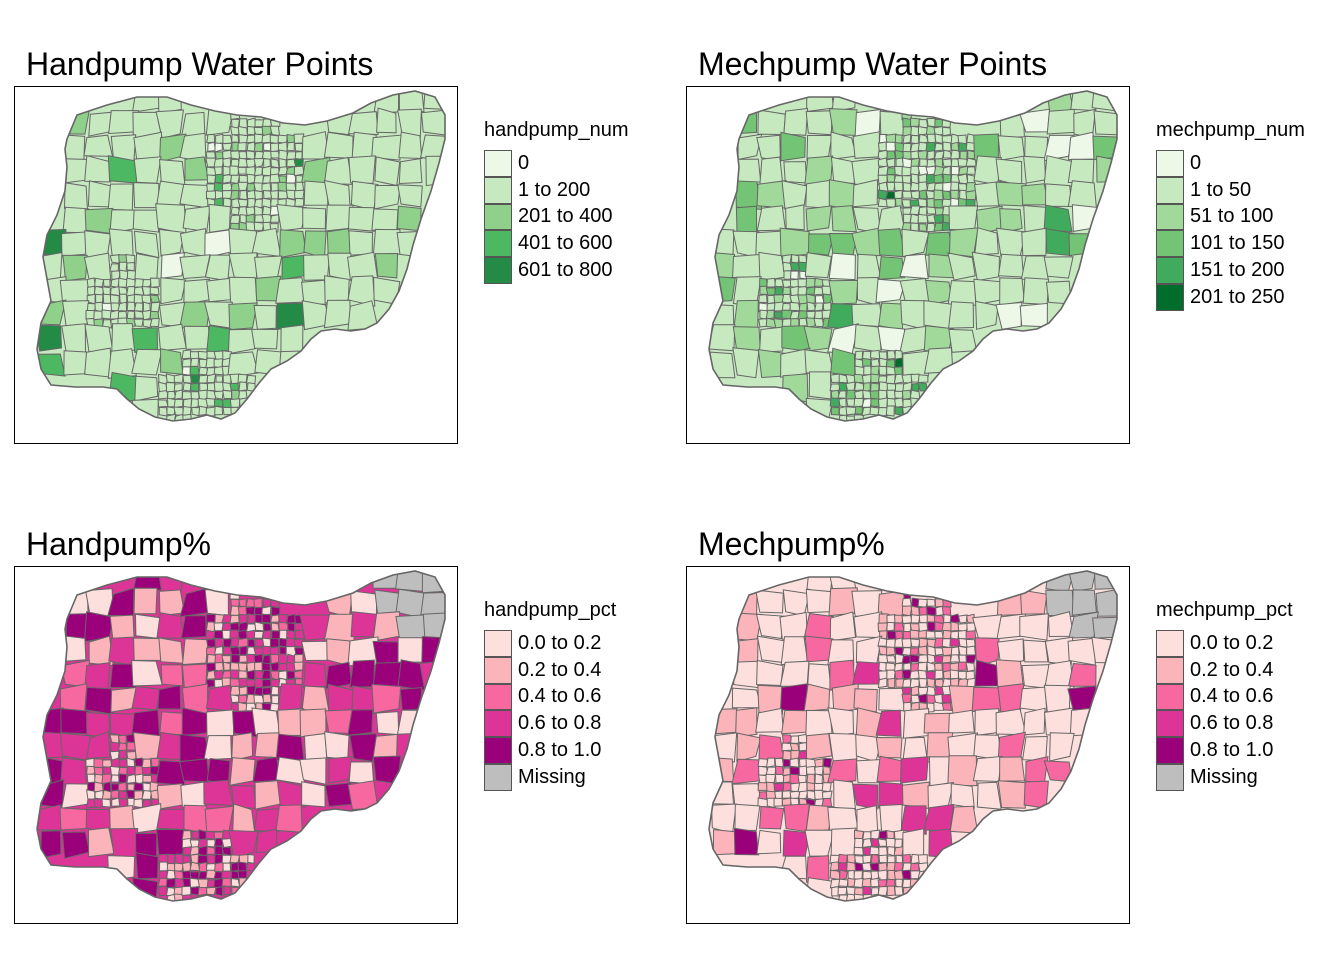 The height and width of the screenshot is (960, 1344). I want to click on legend-item: Missing, so click(550, 777).